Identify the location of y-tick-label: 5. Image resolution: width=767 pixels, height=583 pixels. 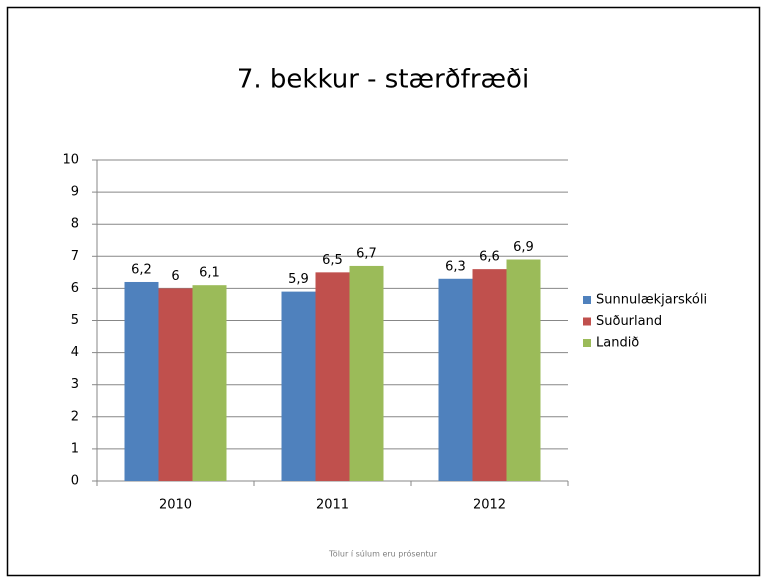
(75, 320).